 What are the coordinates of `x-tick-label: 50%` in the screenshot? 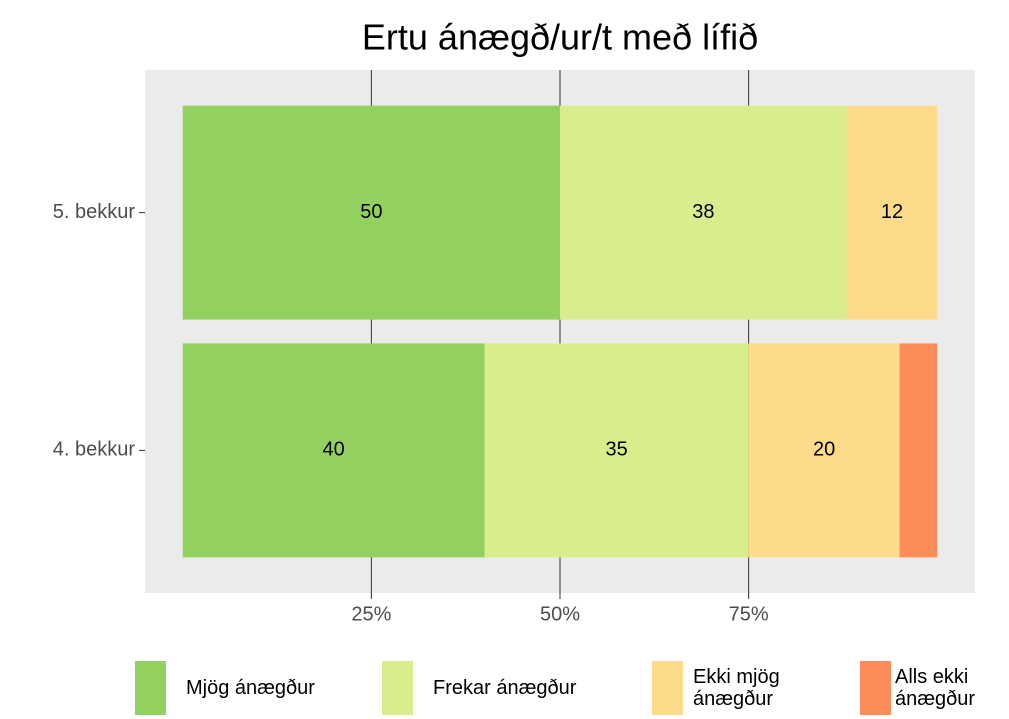 It's located at (560, 614).